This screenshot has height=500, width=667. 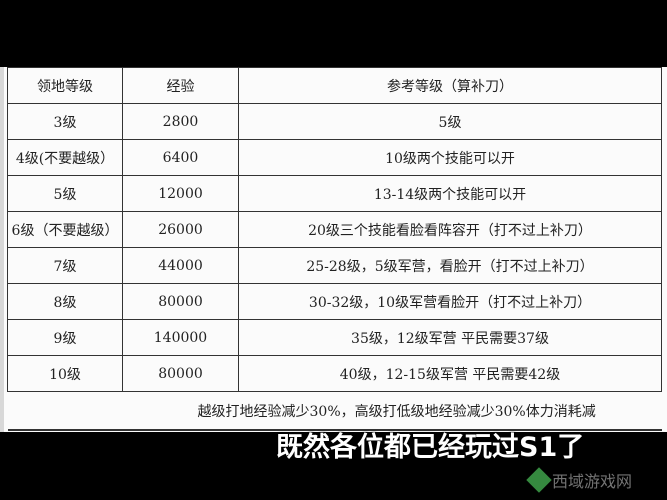 I want to click on cell-reference-level: 35级，12级军营 平民需要37级, so click(x=450, y=337).